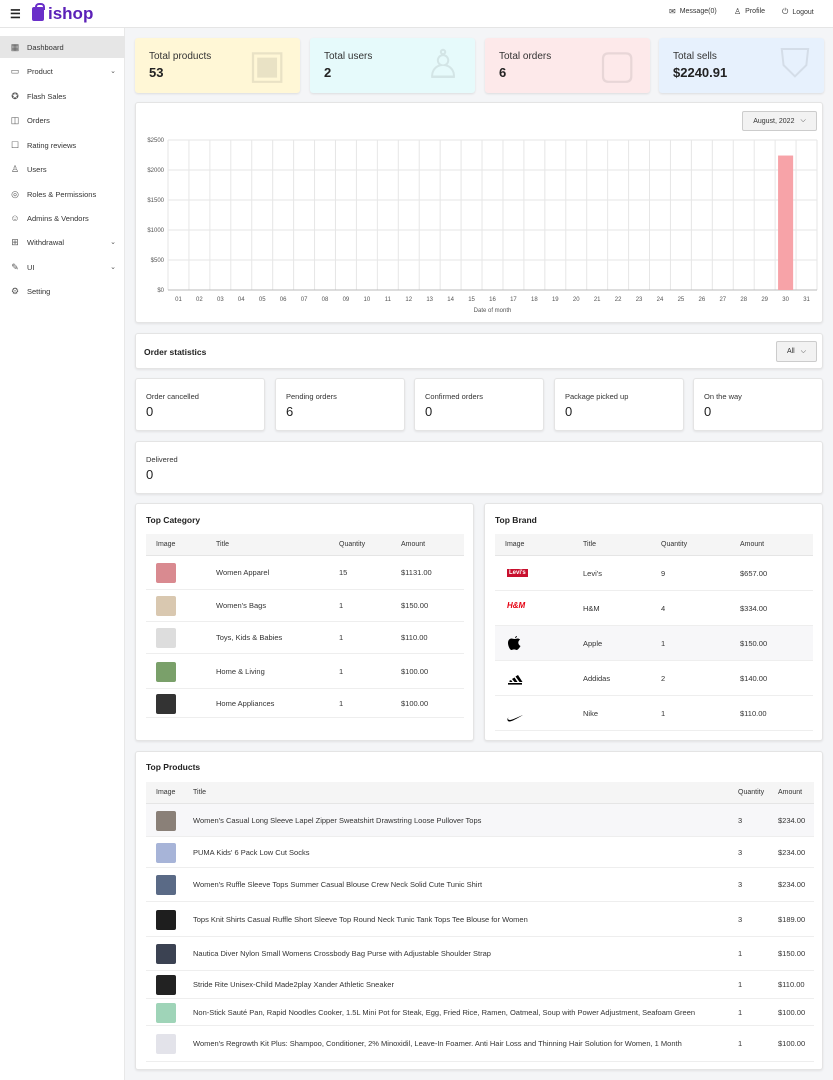 The height and width of the screenshot is (1080, 833). Describe the element at coordinates (200, 404) in the screenshot. I see `order-stat-order-cancelled: Order cancelled 0` at that location.